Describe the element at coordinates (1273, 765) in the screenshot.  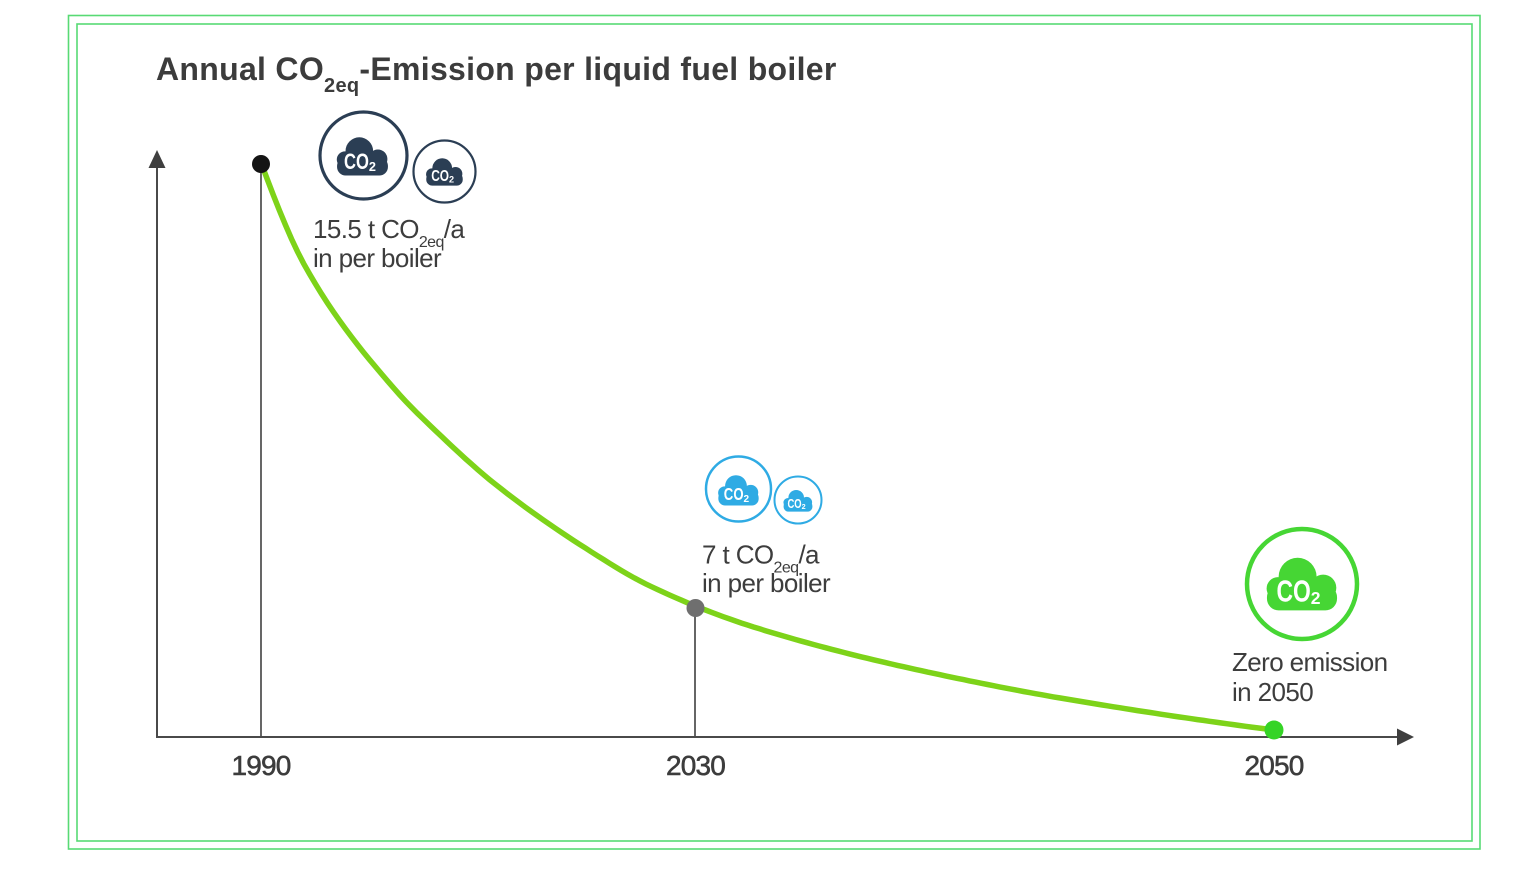
I see `svg-text: 2050` at that location.